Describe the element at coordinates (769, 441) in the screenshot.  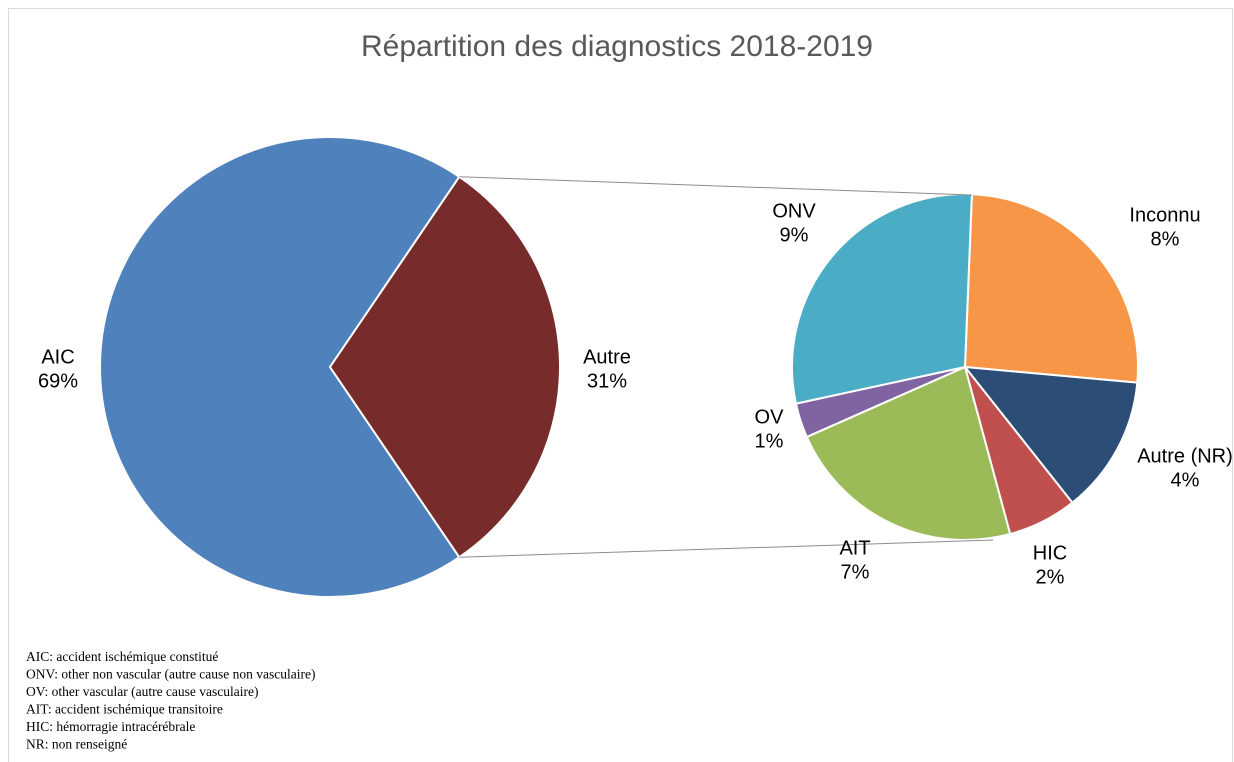
I see `slice-value-label: 1%` at that location.